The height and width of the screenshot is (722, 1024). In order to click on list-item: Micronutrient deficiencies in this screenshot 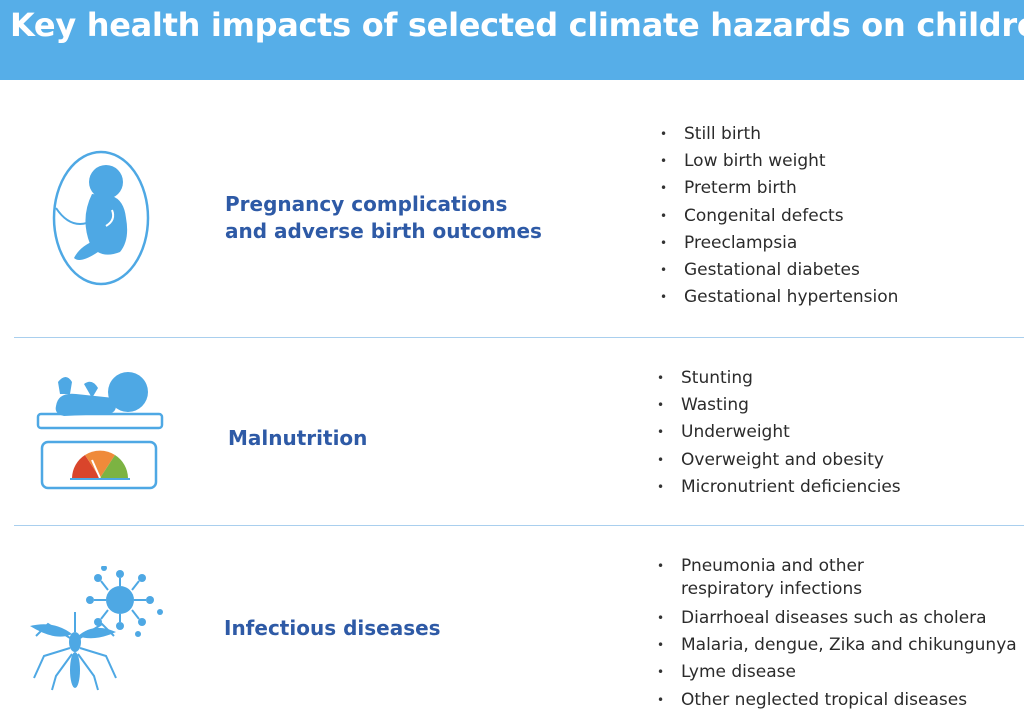, I will do `click(779, 487)`.